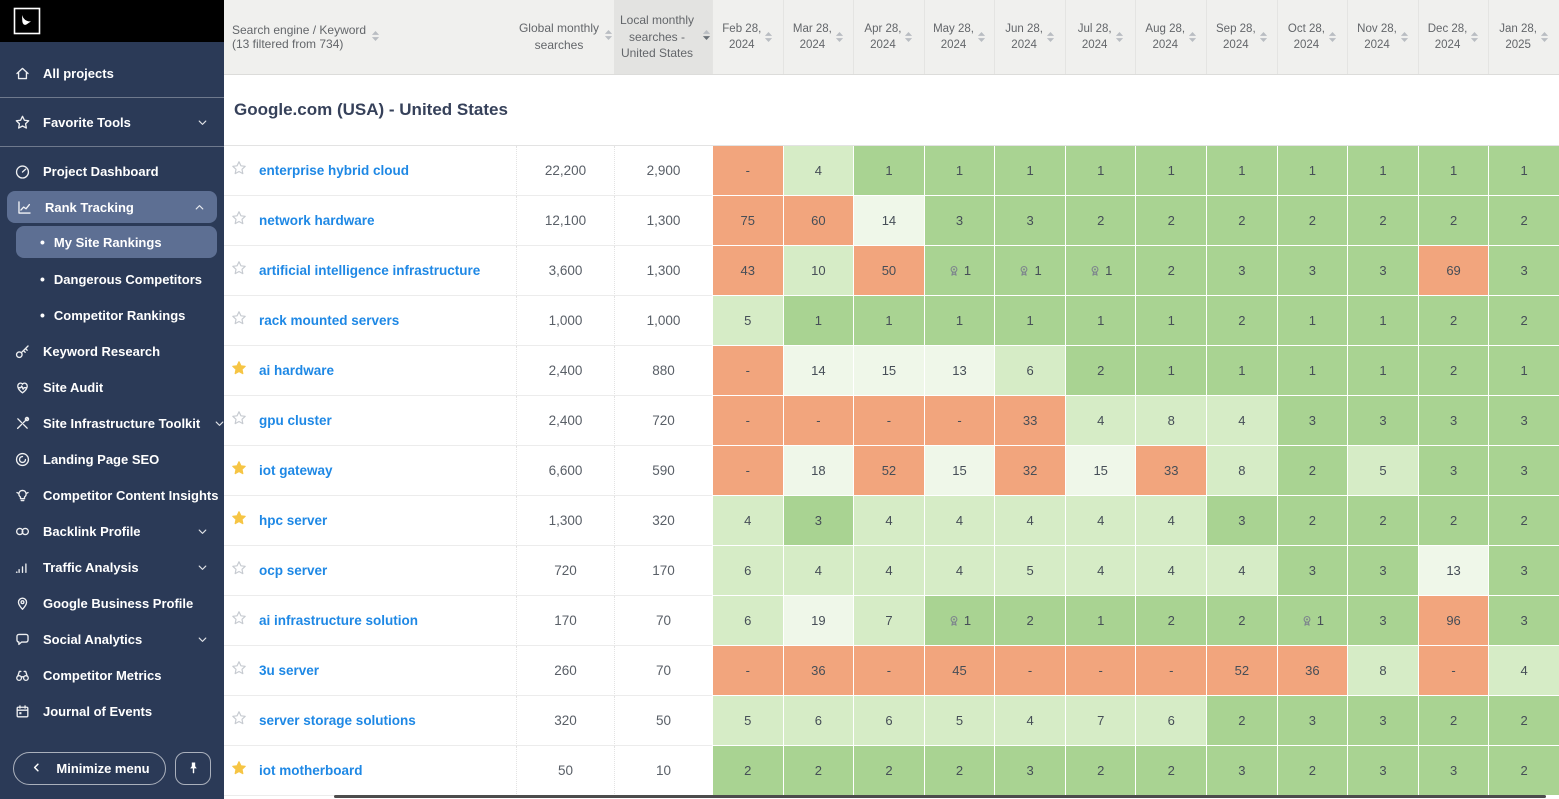  Describe the element at coordinates (112, 675) in the screenshot. I see `sidebar-item-competitor-metrics: Competitor Metrics` at that location.